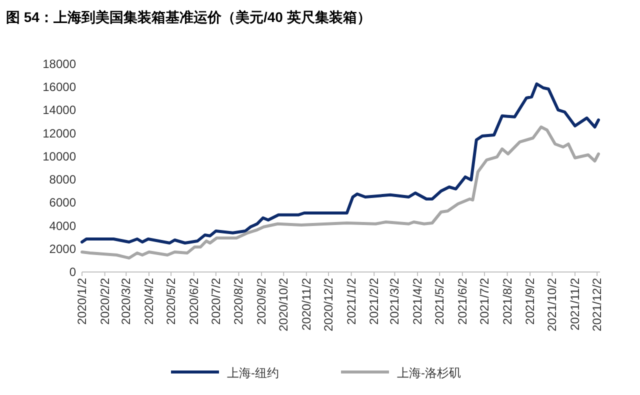 This screenshot has width=640, height=395. I want to click on x-tick-label: 2020/5/2, so click(171, 301).